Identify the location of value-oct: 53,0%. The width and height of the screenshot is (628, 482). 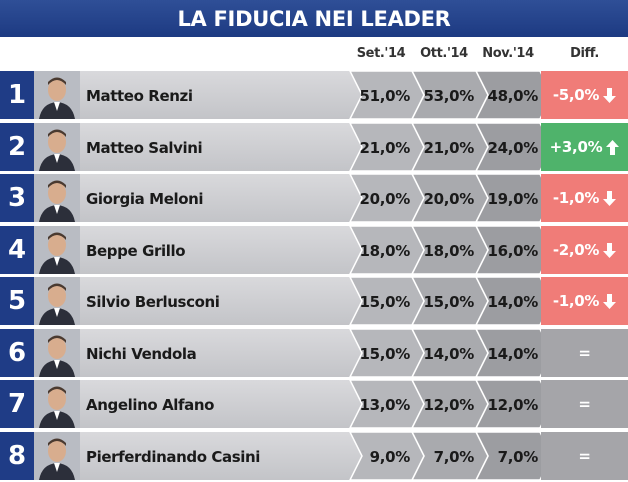
(448, 96).